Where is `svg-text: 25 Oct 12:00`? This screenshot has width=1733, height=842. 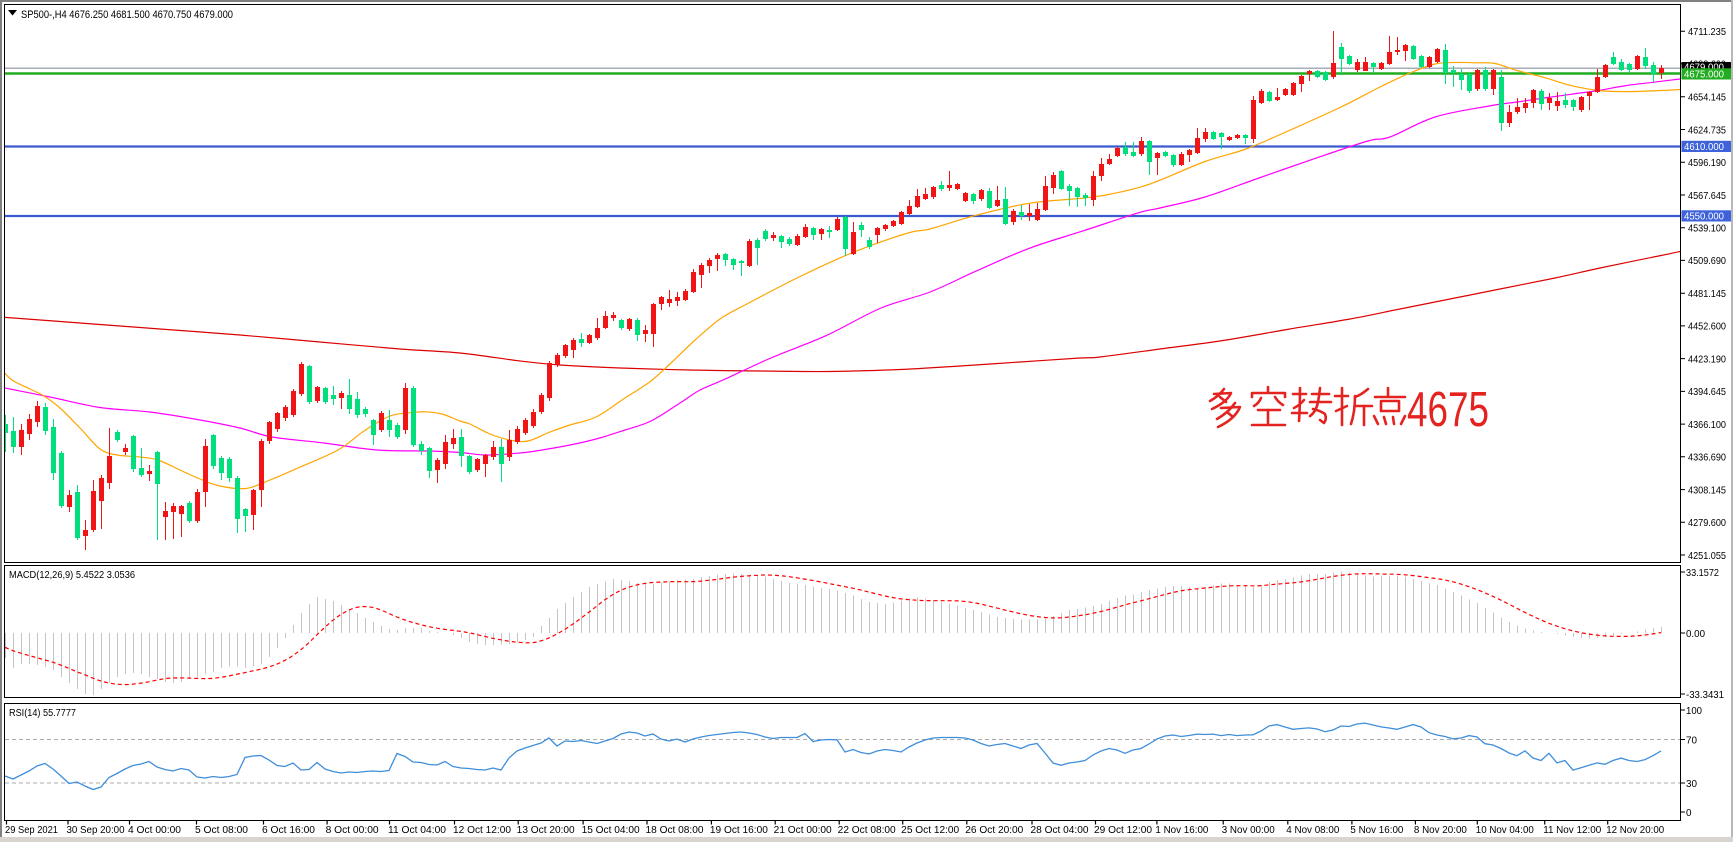 svg-text: 25 Oct 12:00 is located at coordinates (930, 830).